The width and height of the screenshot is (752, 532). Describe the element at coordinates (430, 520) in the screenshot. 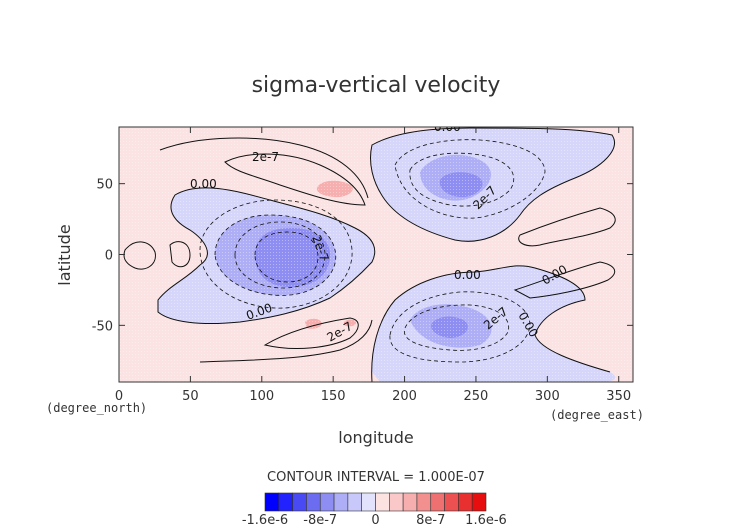

I see `colorbar-tick-label: 8e-7` at that location.